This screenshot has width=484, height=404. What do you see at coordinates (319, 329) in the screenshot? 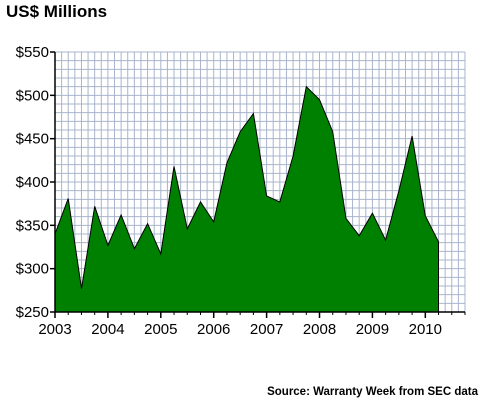
I see `x-tick-label: 2008` at bounding box center [319, 329].